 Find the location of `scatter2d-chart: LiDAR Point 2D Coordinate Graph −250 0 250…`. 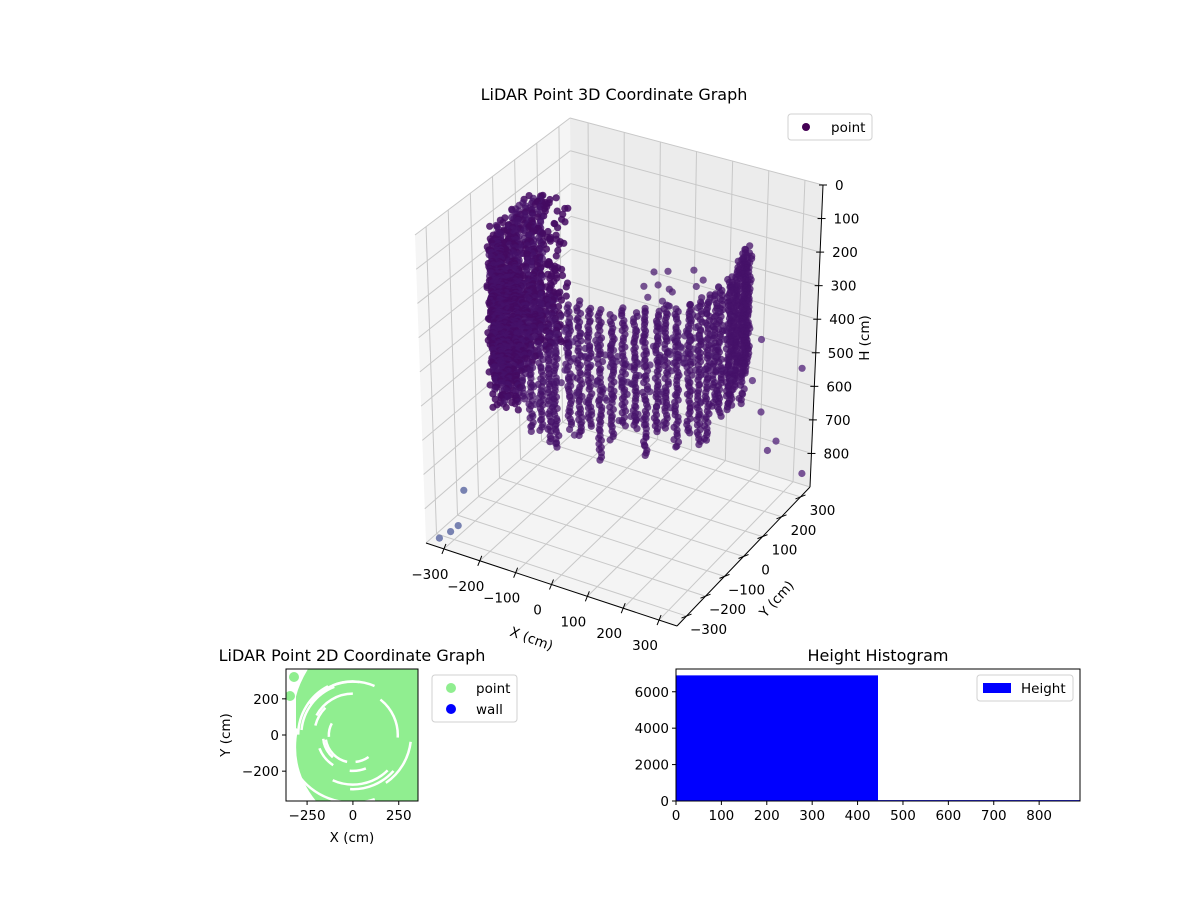

scatter2d-chart: LiDAR Point 2D Coordinate Graph −250 0 250… is located at coordinates (368, 746).